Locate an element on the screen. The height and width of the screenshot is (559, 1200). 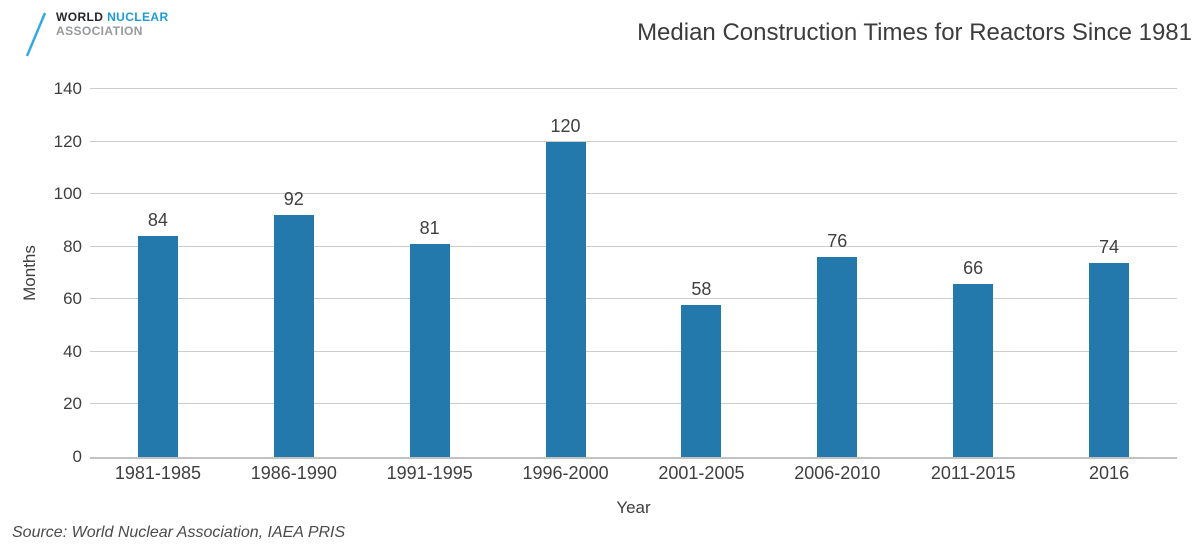
bar-value-label: 76 is located at coordinates (837, 241).